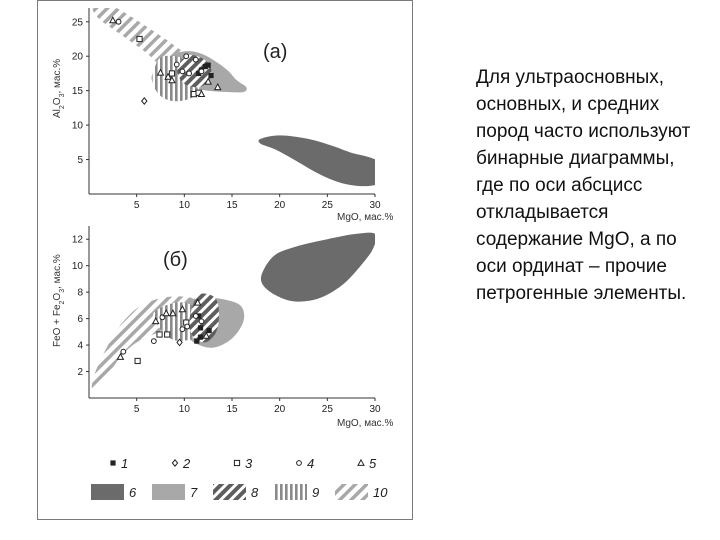 The width and height of the screenshot is (720, 540). I want to click on legend-label-7: 7, so click(194, 492).